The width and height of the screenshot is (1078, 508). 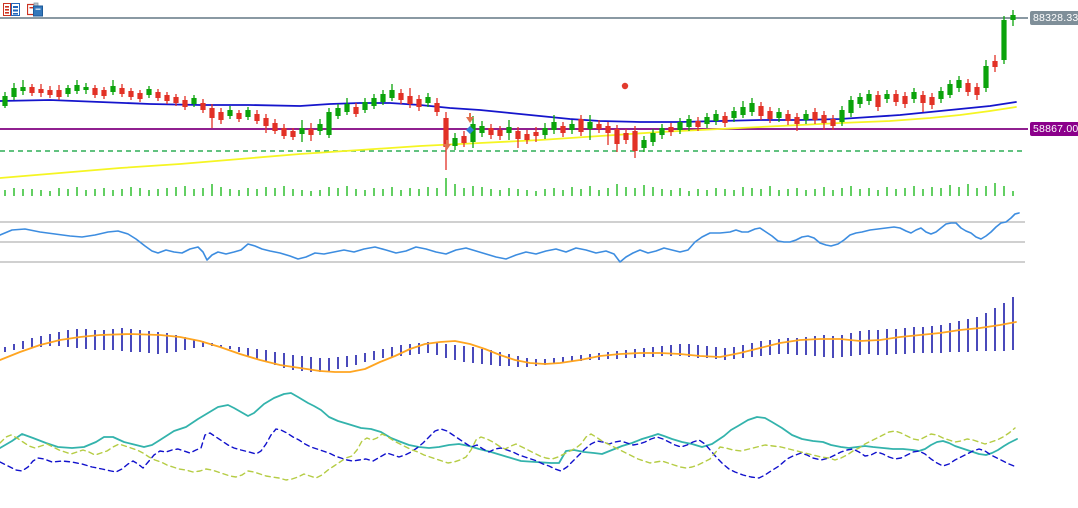 I want to click on table-view-icon, so click(x=11, y=9).